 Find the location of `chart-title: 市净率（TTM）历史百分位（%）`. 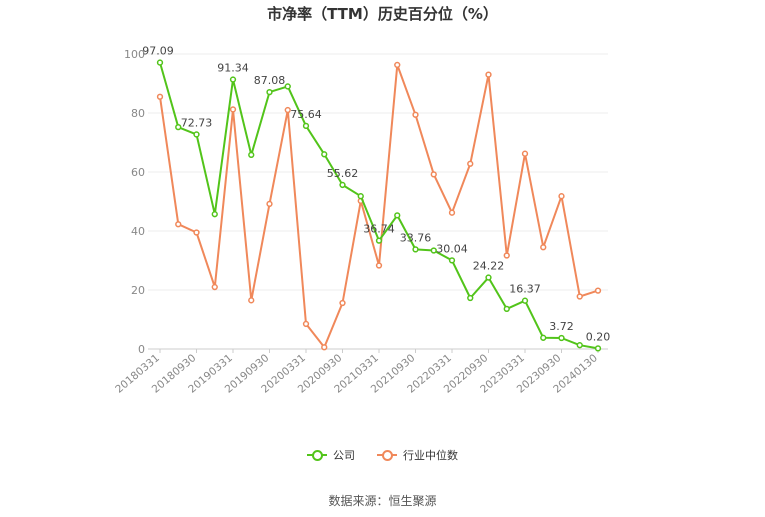

chart-title: 市净率（TTM）历史百分位（%） is located at coordinates (382, 14).